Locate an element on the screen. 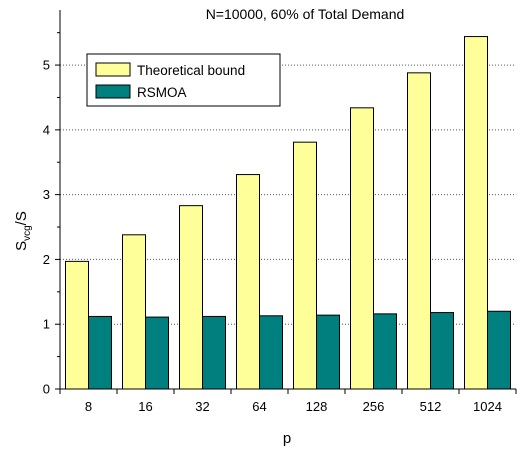  x-tick-label: 16 is located at coordinates (145, 406).